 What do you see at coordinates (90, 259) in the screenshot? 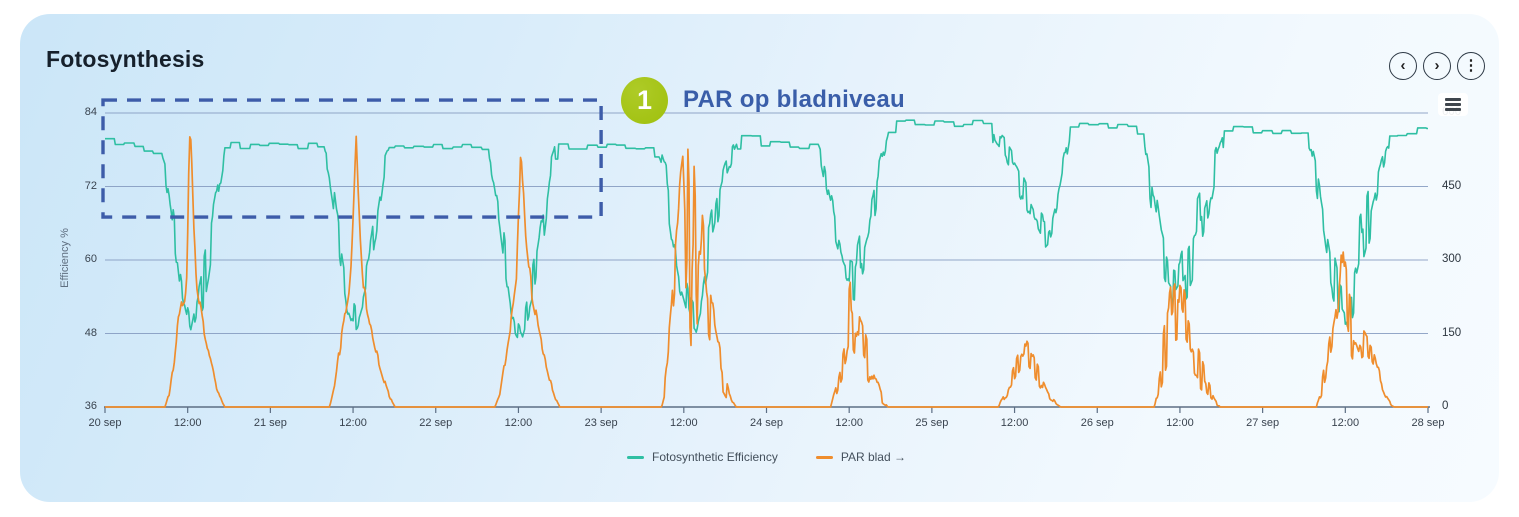
I see `y-left-tick-label: 60` at bounding box center [90, 259].